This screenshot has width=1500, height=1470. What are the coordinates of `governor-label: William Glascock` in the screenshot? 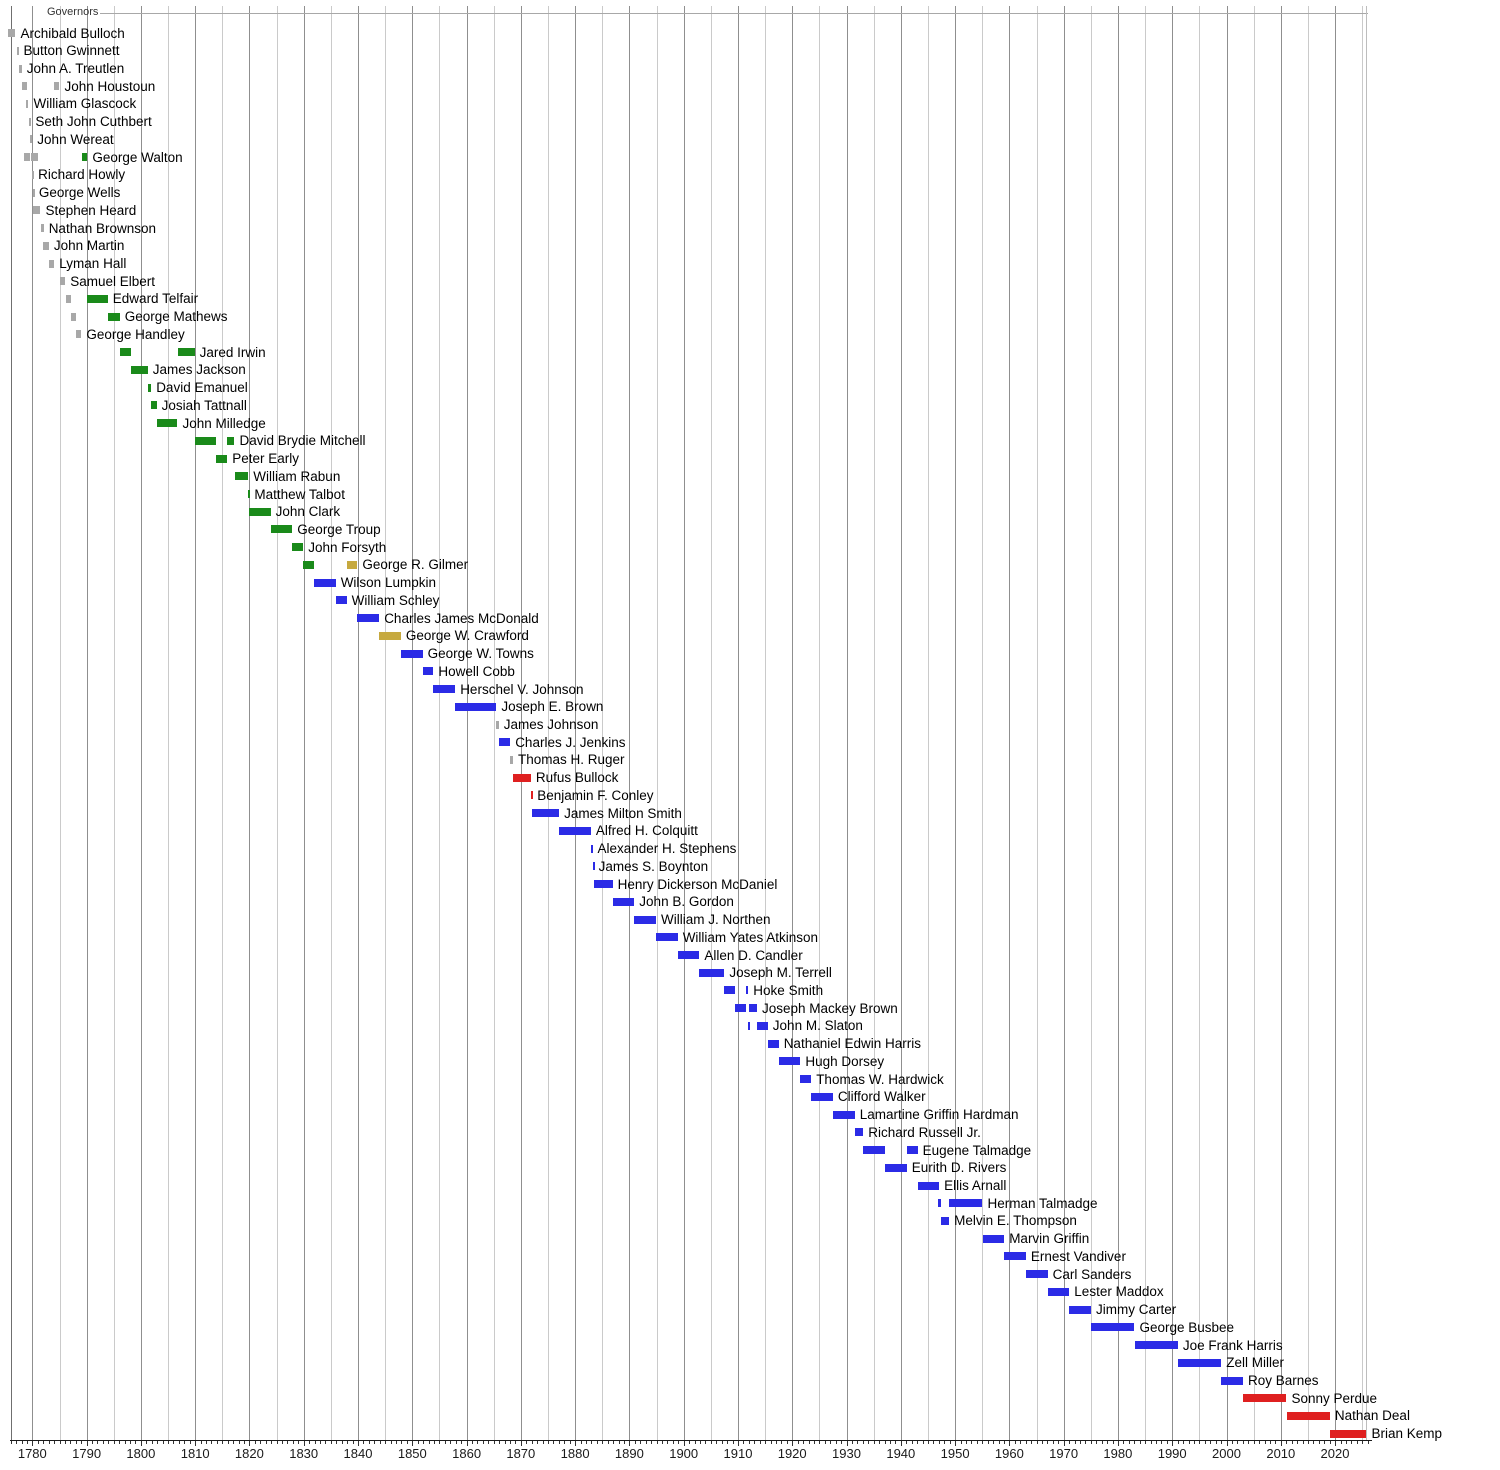 It's located at (85, 104).